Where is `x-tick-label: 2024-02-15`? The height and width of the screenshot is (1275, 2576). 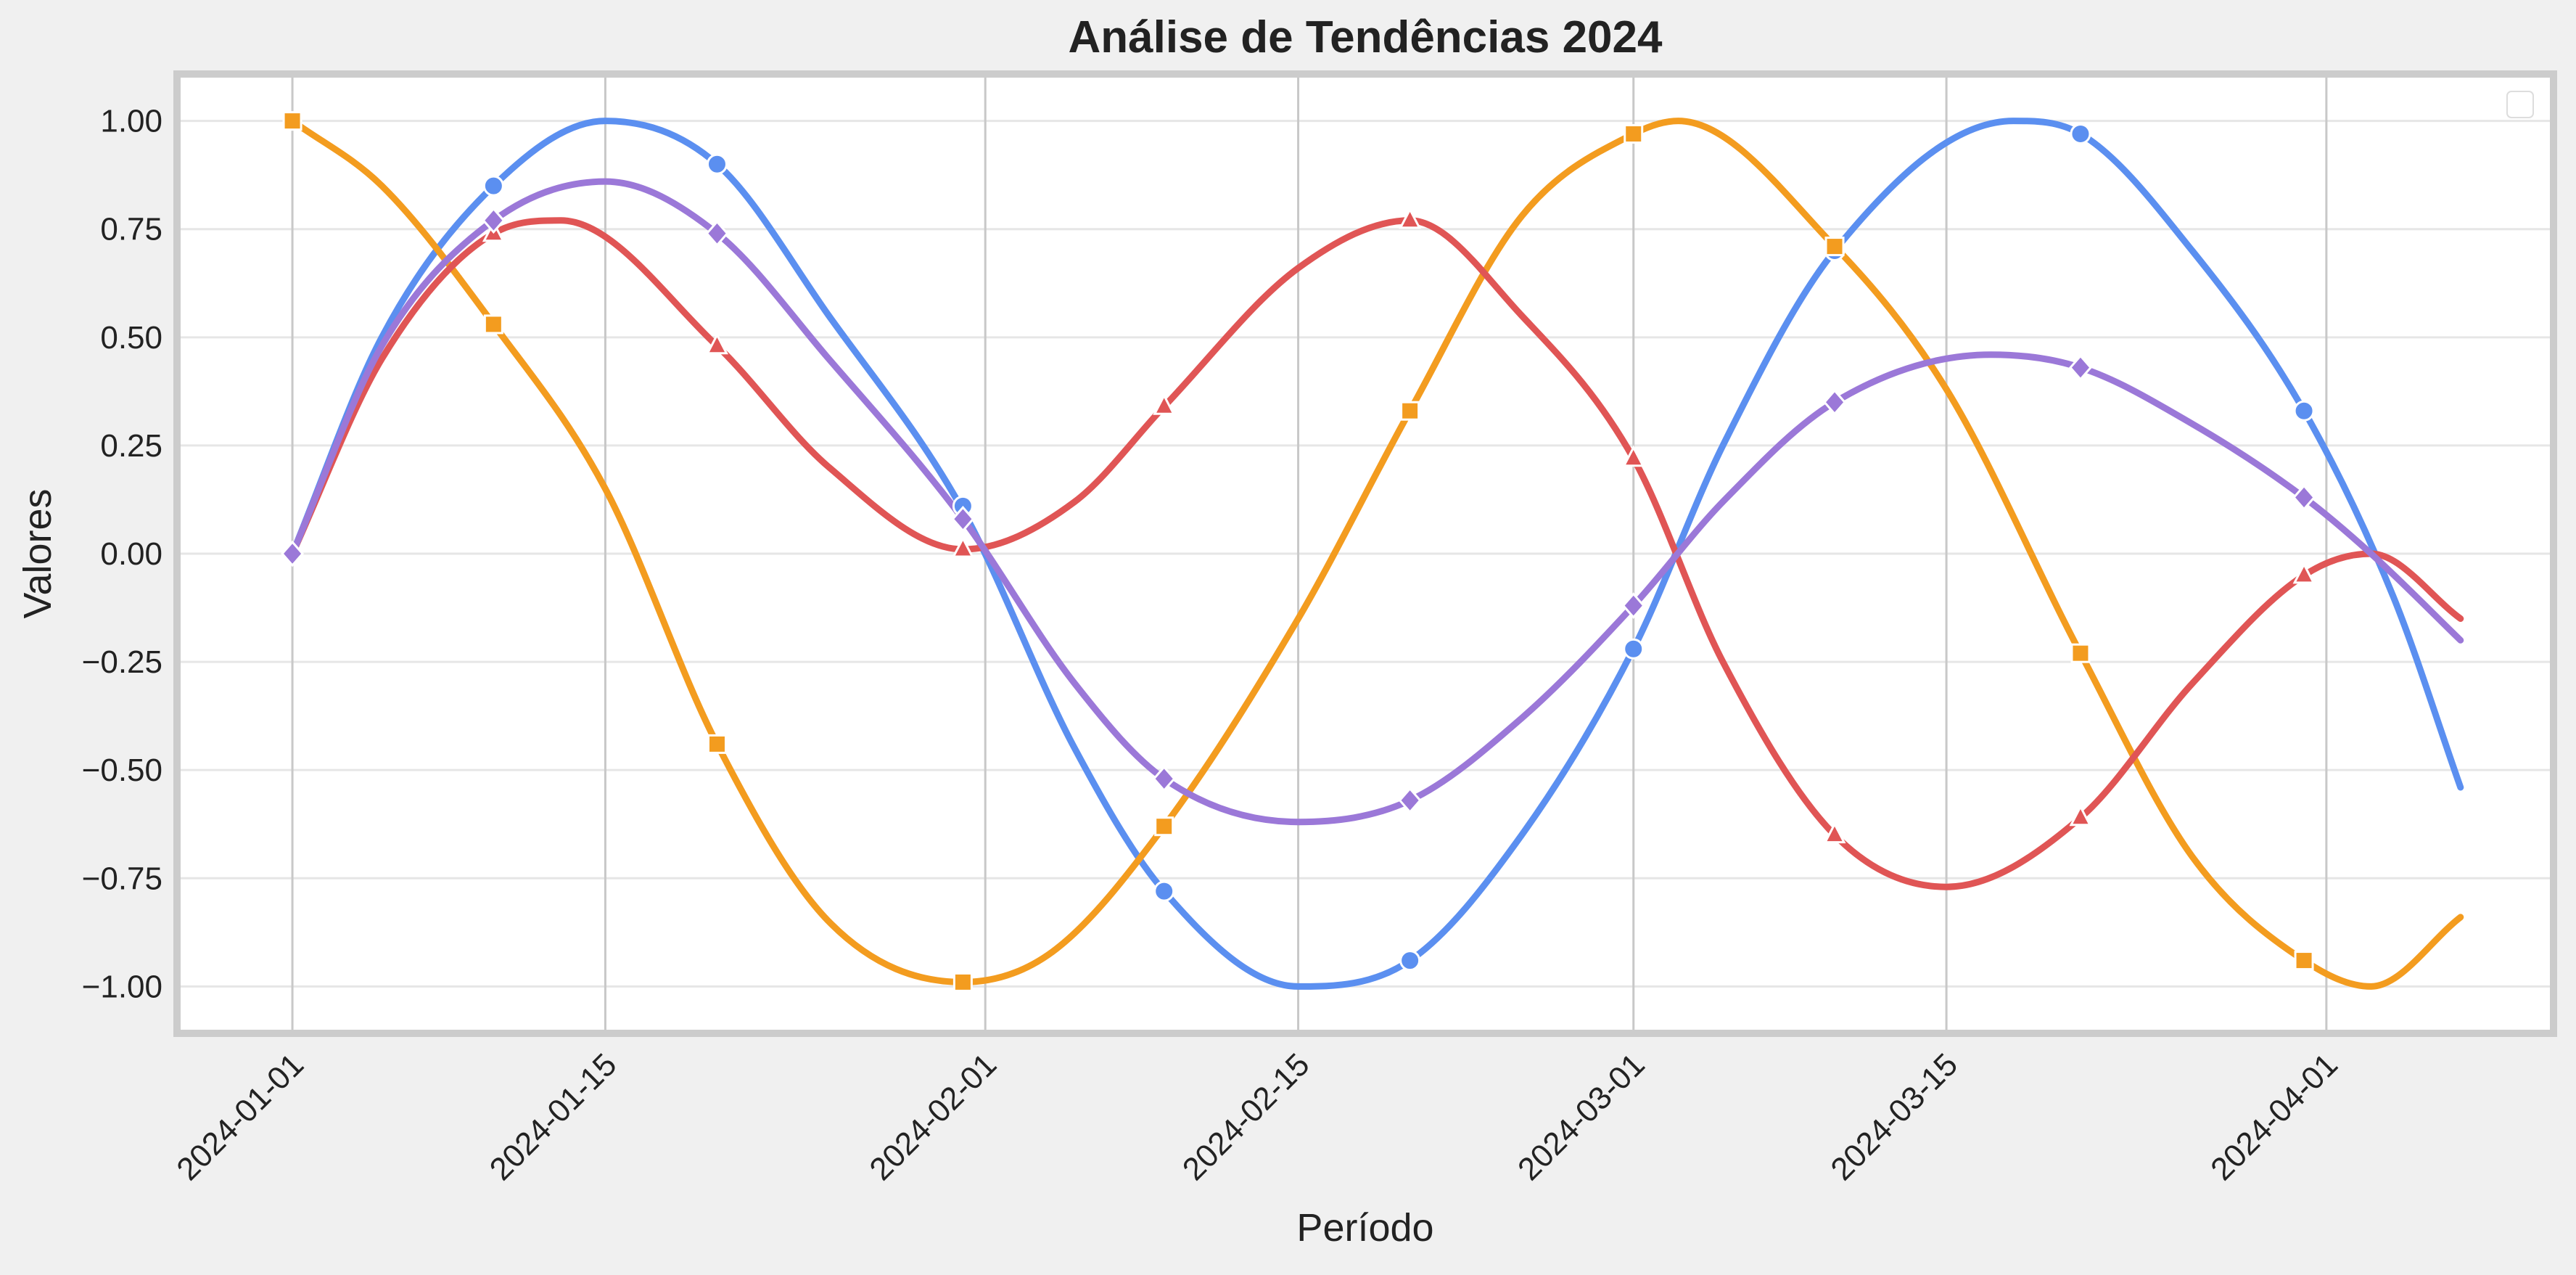 x-tick-label: 2024-02-15 is located at coordinates (1246, 1116).